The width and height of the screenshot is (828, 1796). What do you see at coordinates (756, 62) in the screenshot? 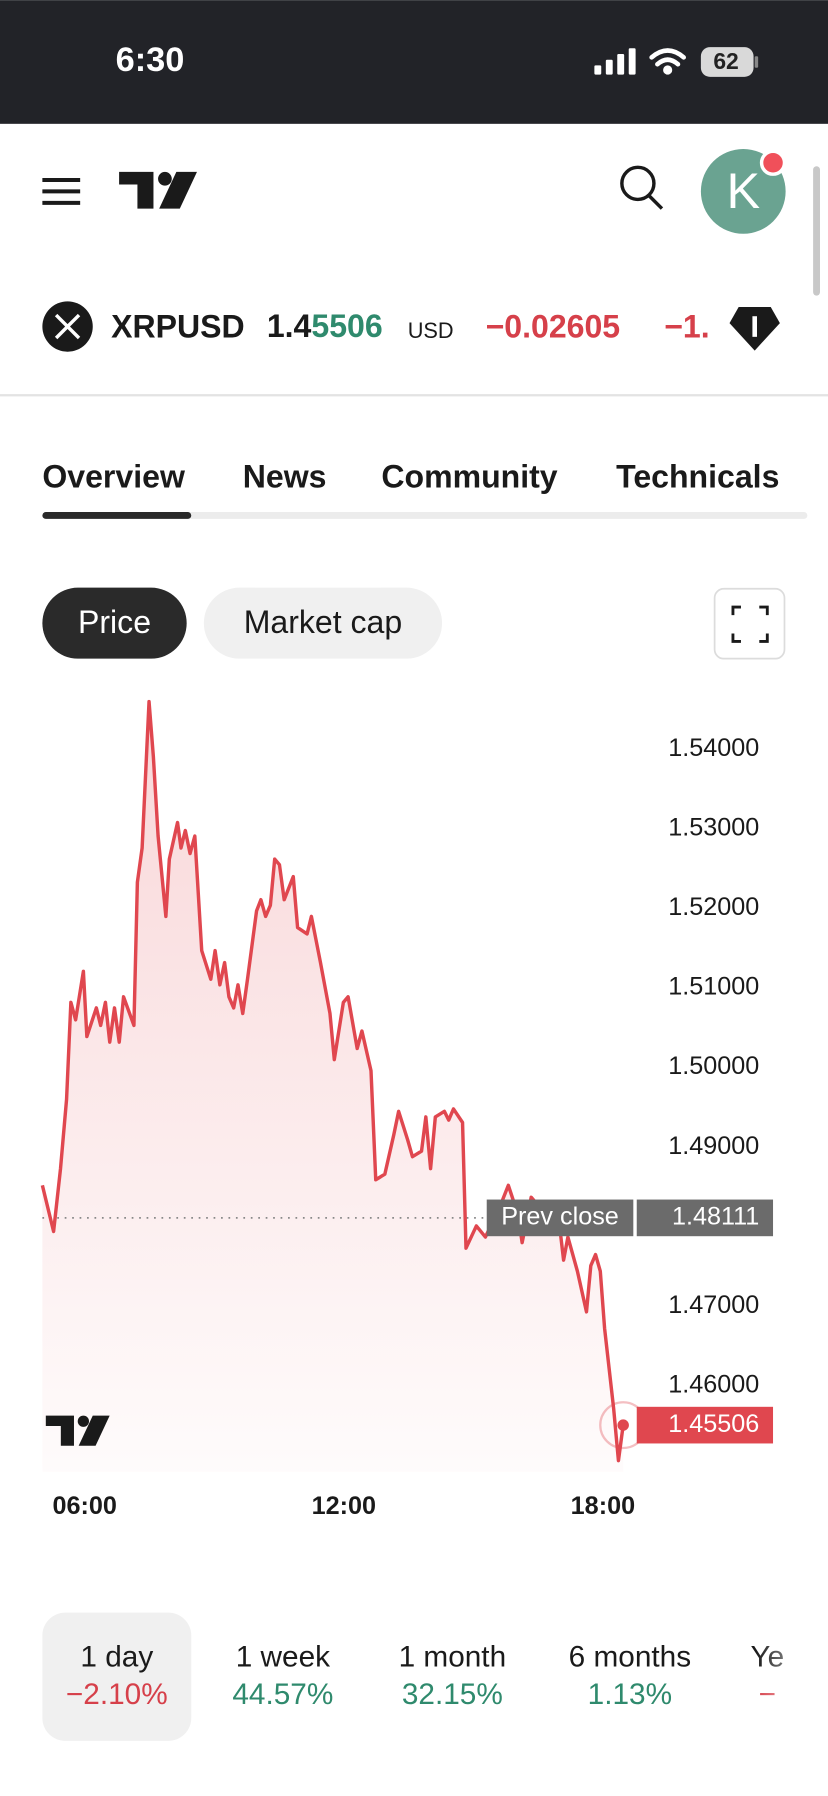
I see `battery-cap` at bounding box center [756, 62].